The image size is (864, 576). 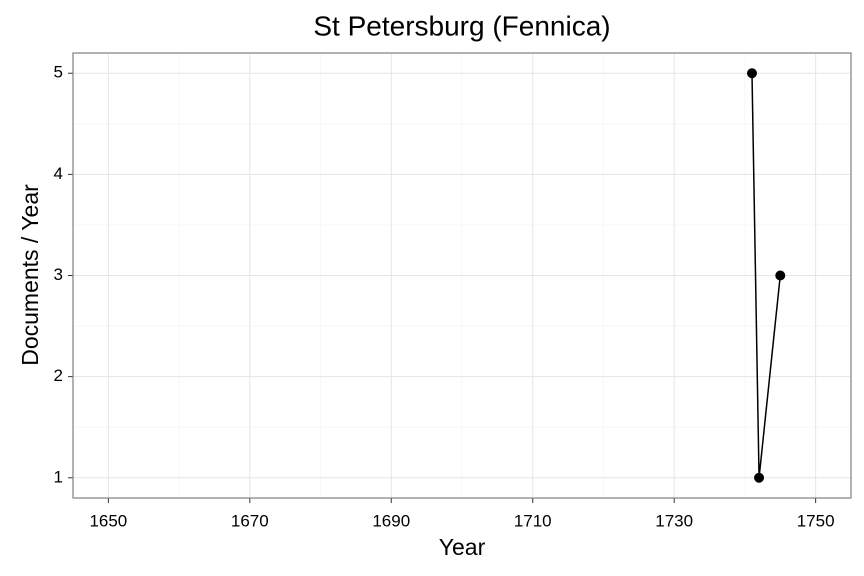 What do you see at coordinates (30, 275) in the screenshot?
I see `y-axis-label: Documents / Year` at bounding box center [30, 275].